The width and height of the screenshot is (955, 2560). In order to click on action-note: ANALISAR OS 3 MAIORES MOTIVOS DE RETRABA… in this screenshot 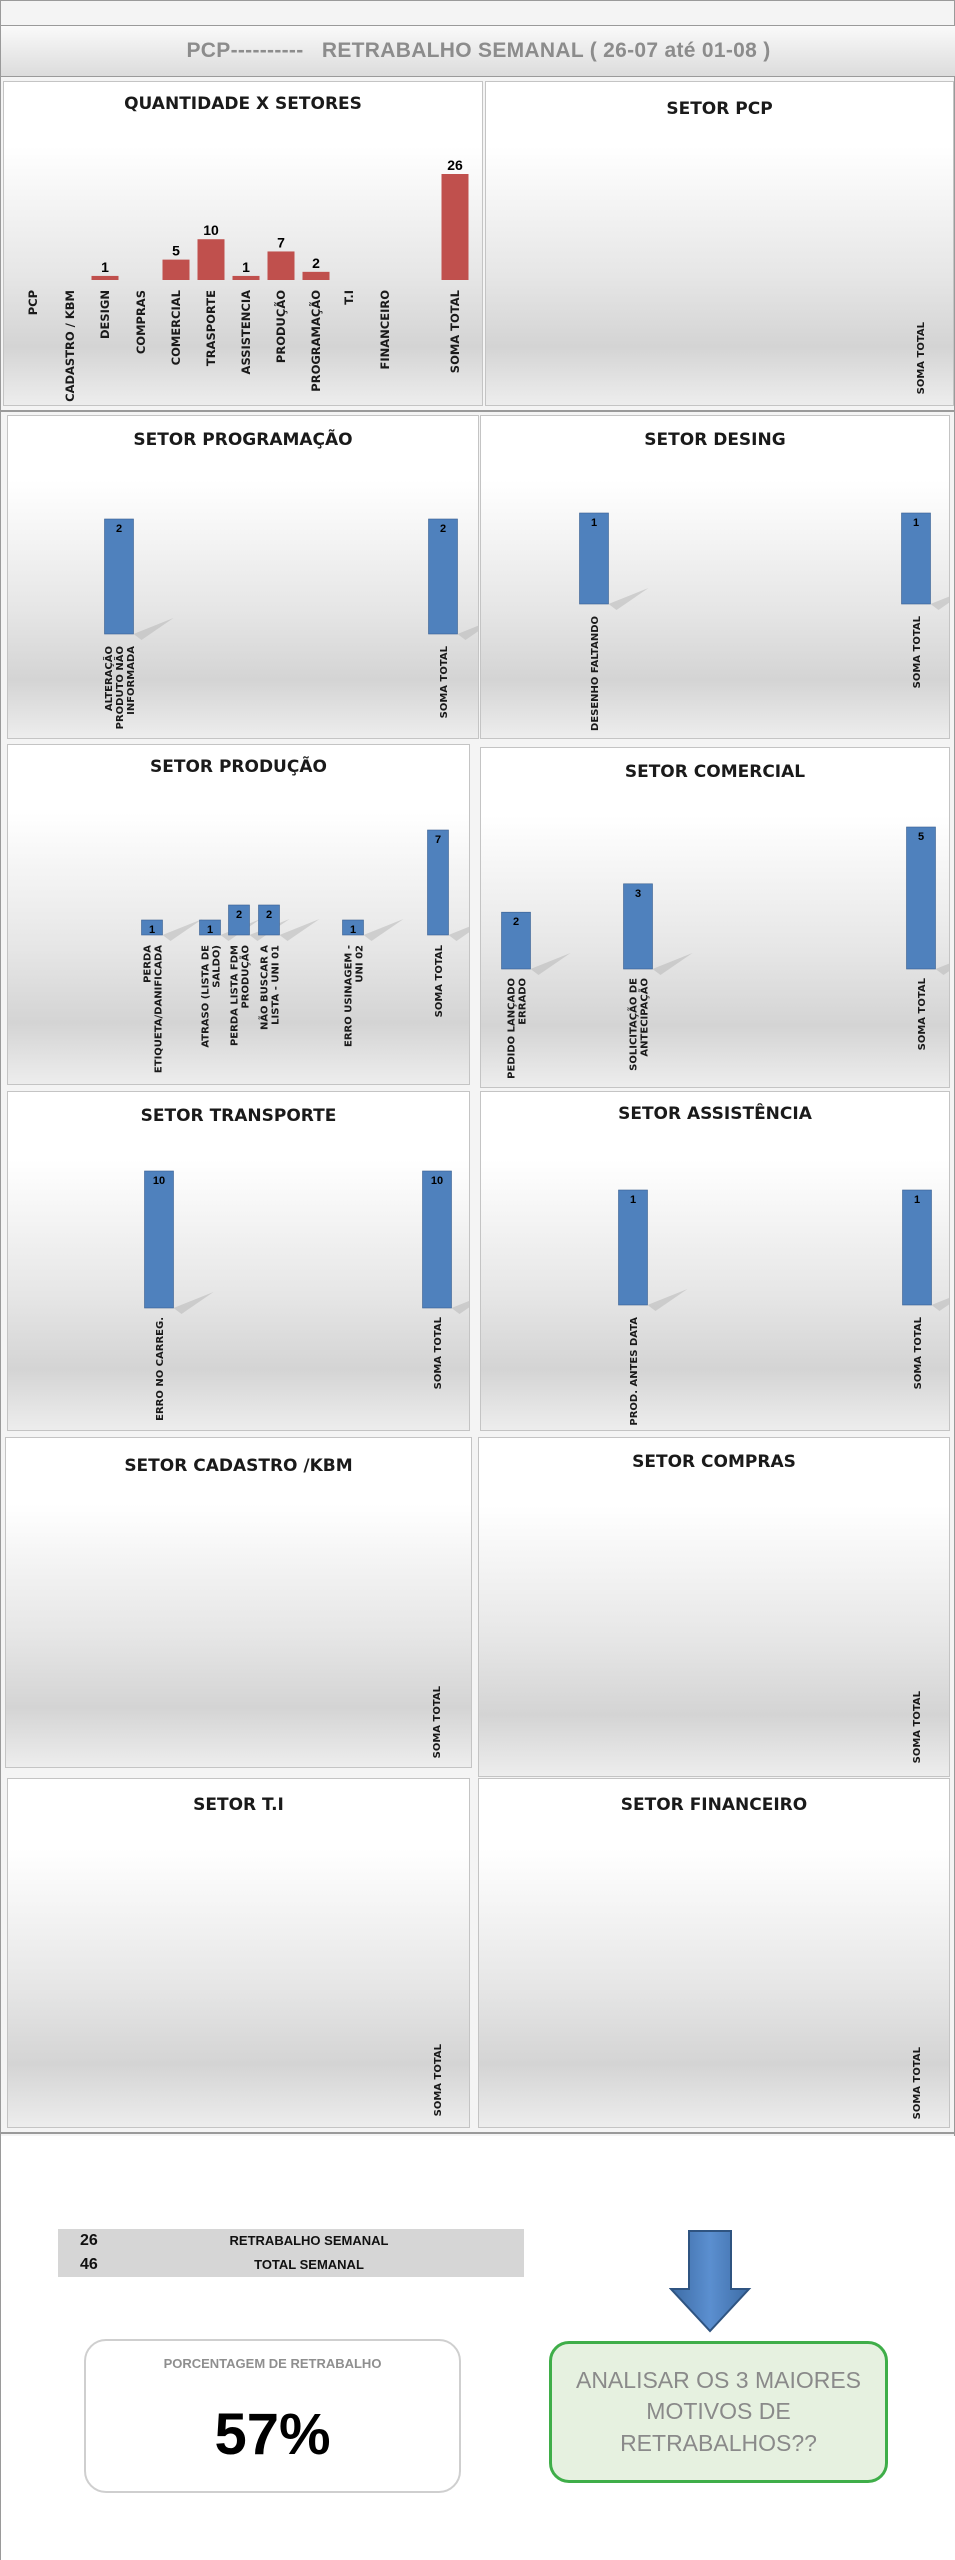, I will do `click(718, 2412)`.